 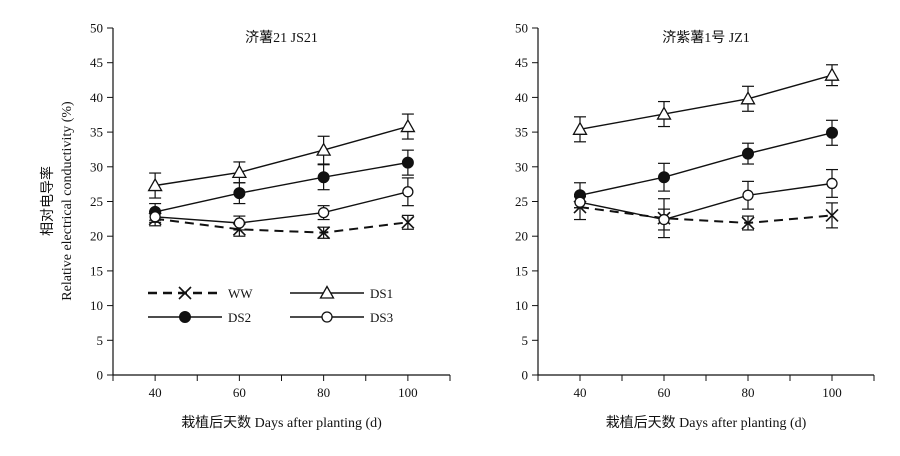 I want to click on legend-label: DS2, so click(x=239, y=317).